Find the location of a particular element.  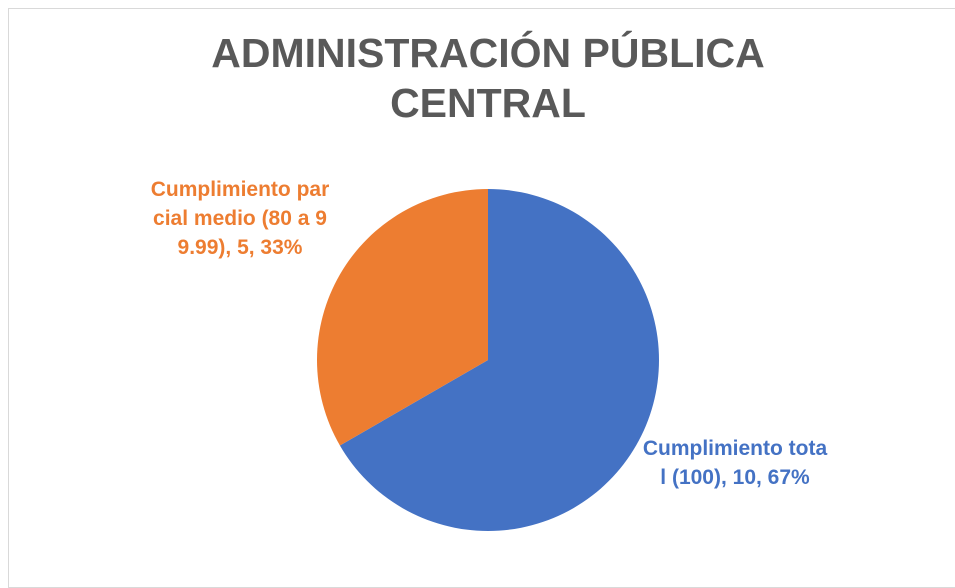

pie-slice is located at coordinates (402, 317).